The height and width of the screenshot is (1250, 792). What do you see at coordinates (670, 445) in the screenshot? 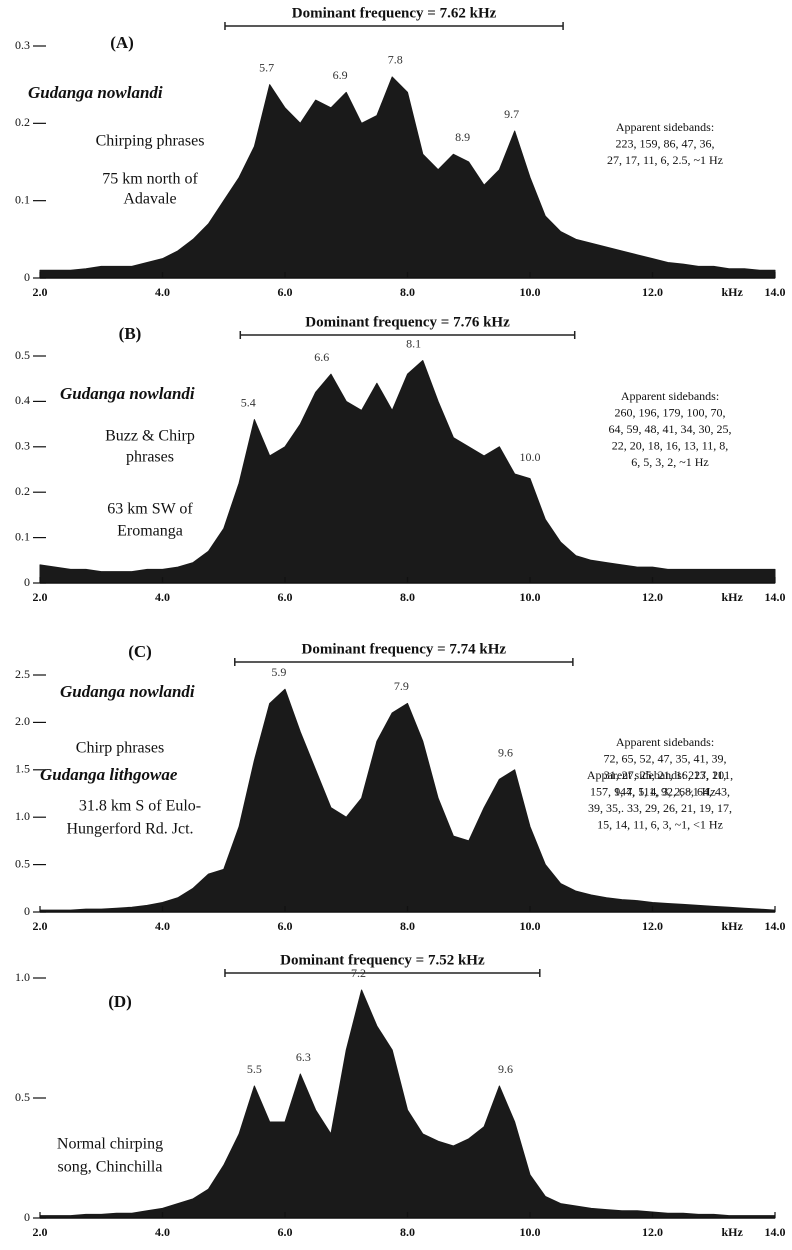
I see `sidebands: 22, 20, 18, 16, 13, 11, 8,` at bounding box center [670, 445].